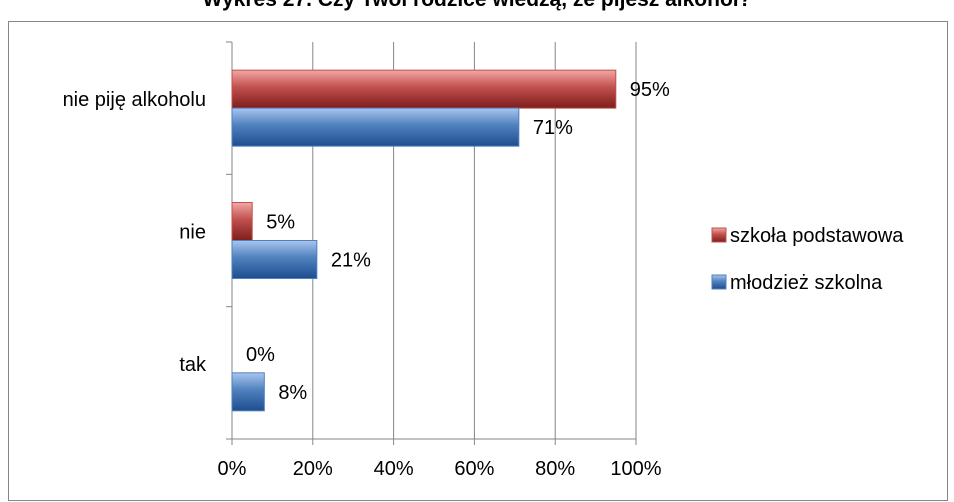 The image size is (954, 502). I want to click on data-label: 95%, so click(650, 90).